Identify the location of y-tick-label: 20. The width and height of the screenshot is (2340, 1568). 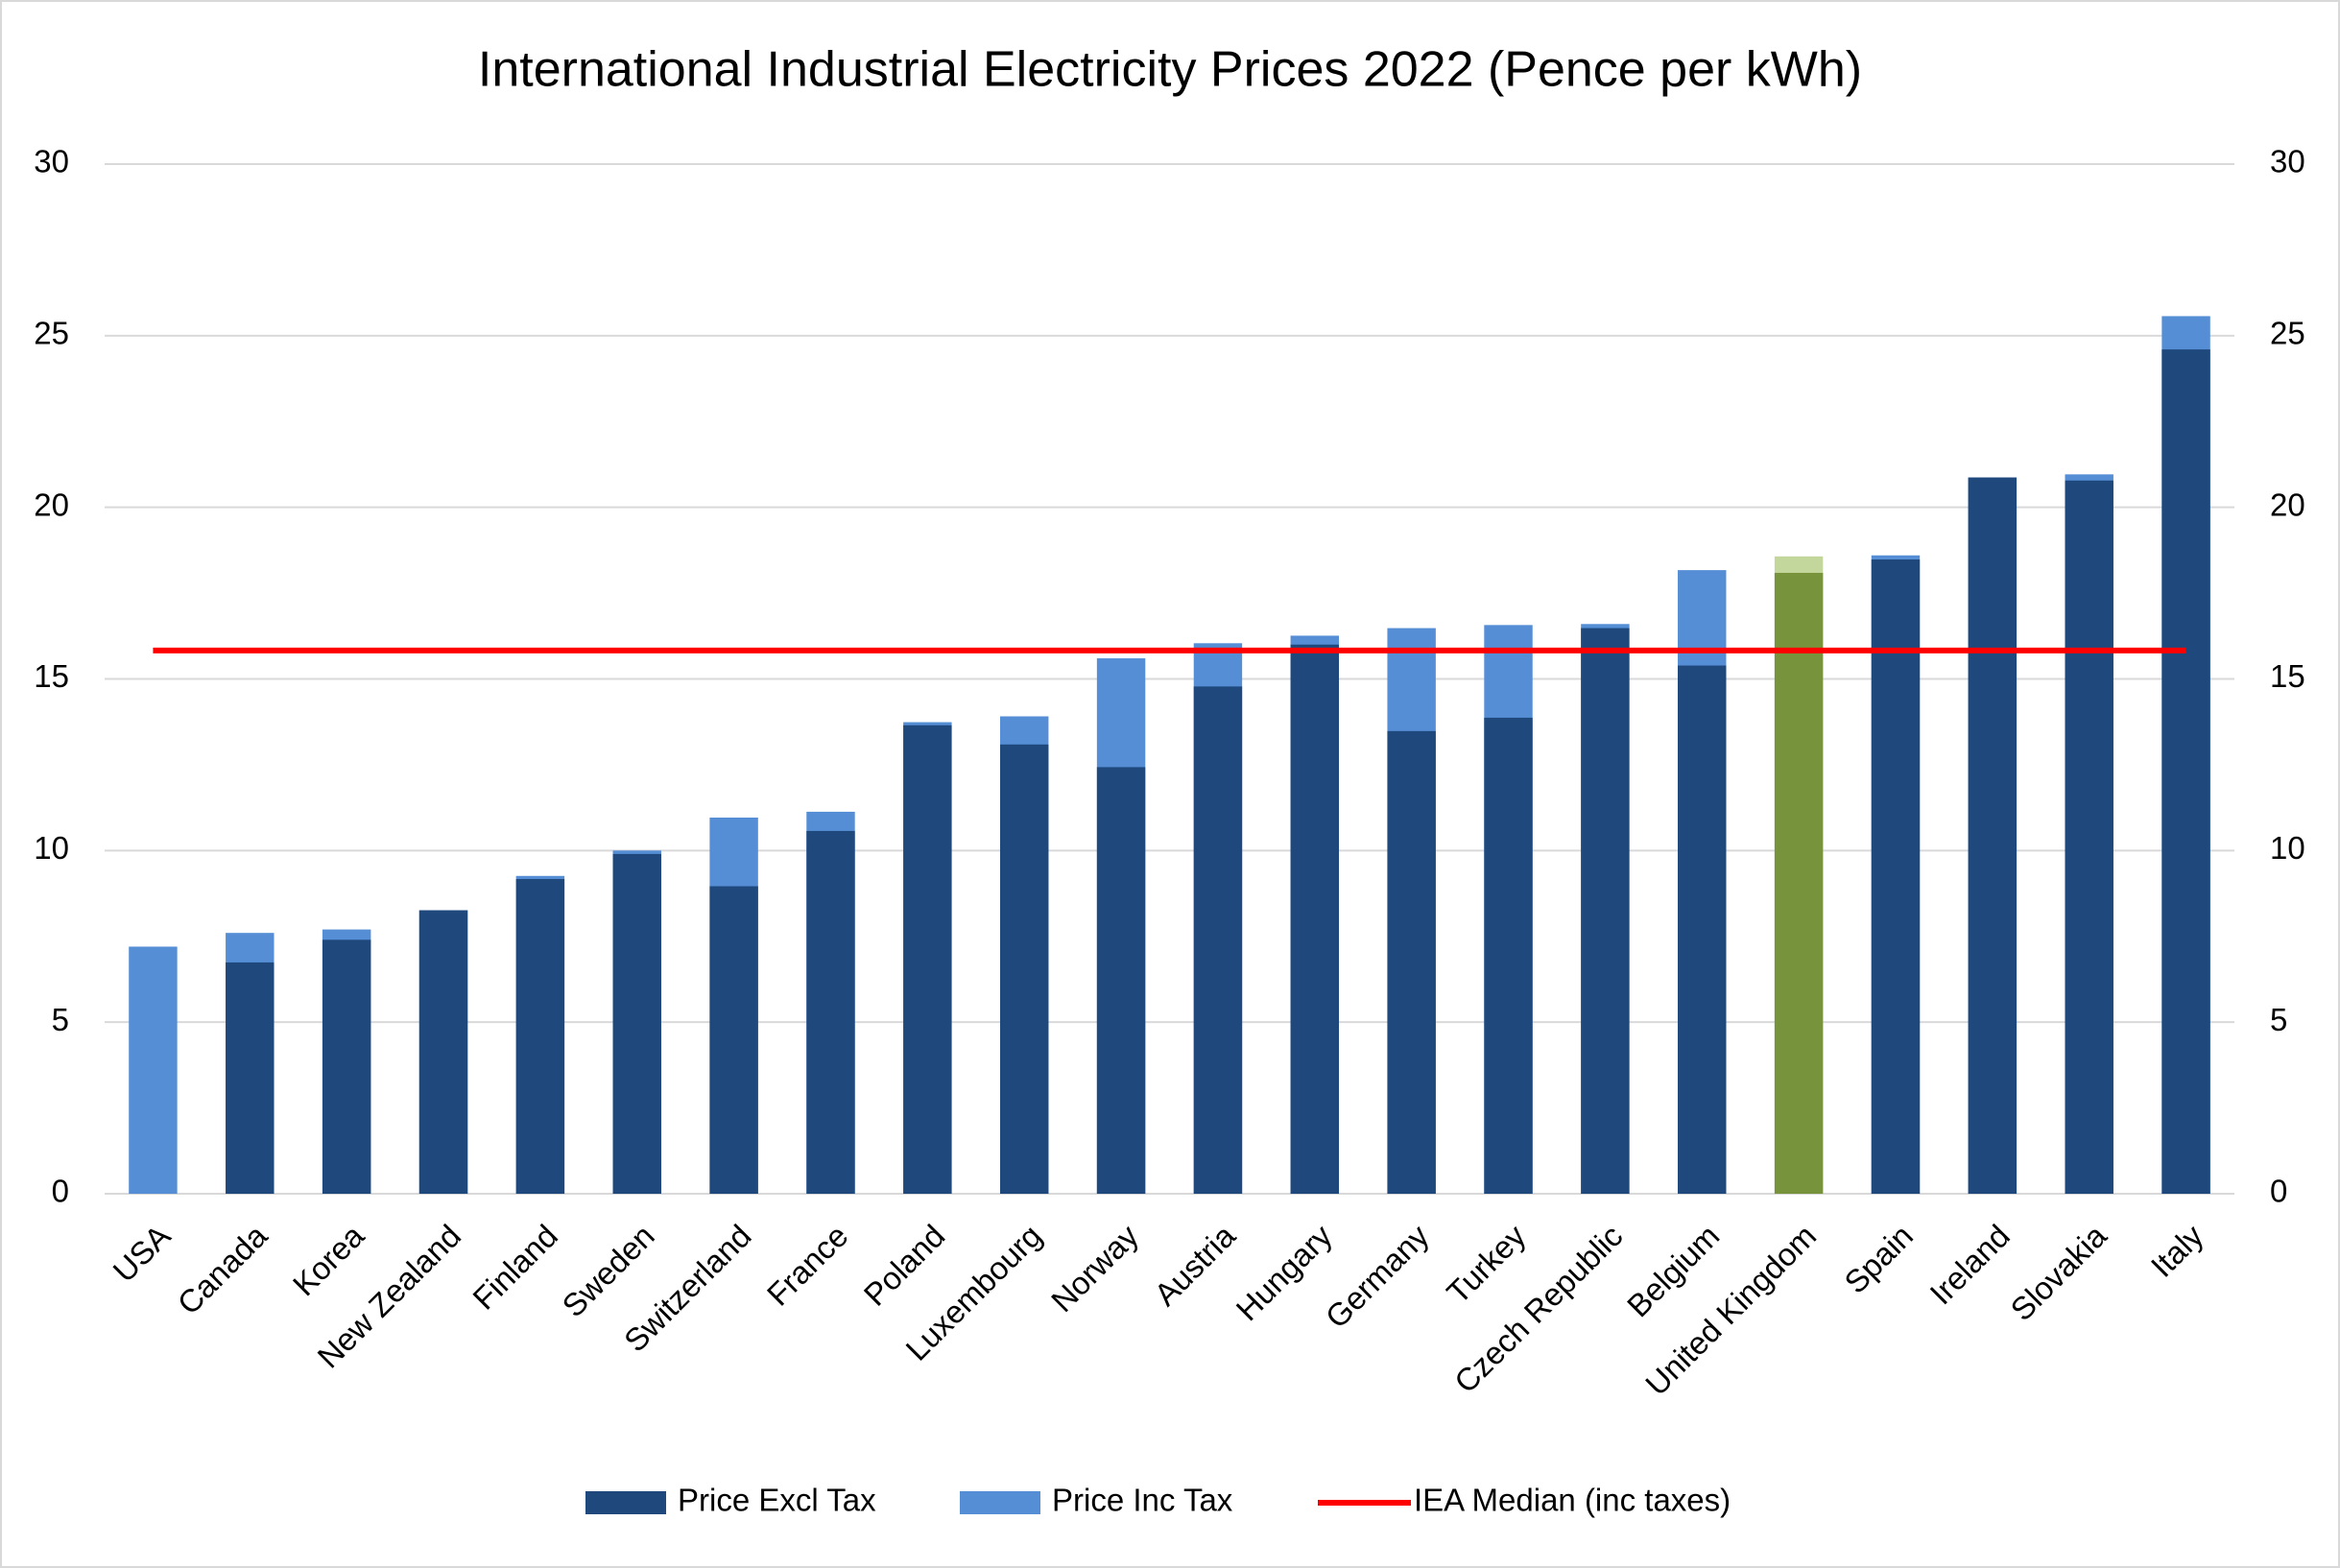
(52, 504).